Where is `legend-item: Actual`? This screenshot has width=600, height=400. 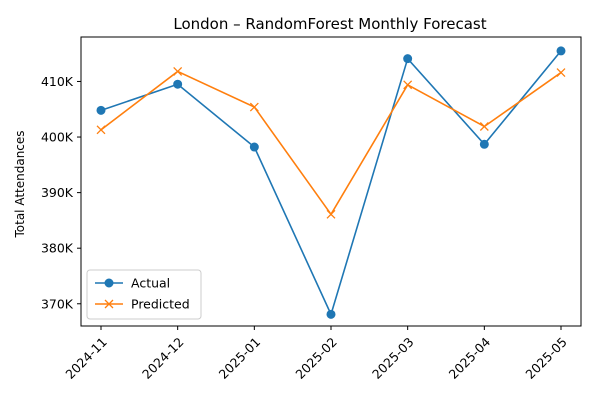 legend-item: Actual is located at coordinates (132, 283).